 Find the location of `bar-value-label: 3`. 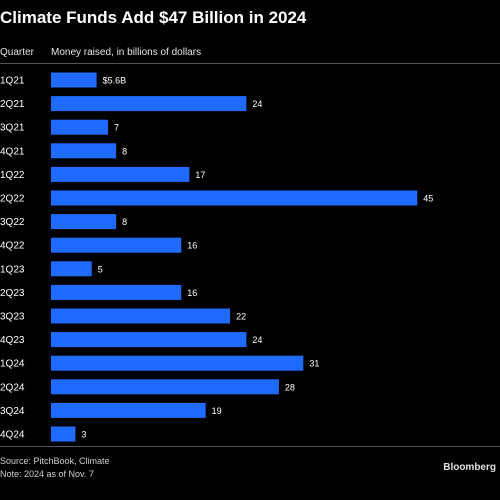

bar-value-label: 3 is located at coordinates (83, 435).